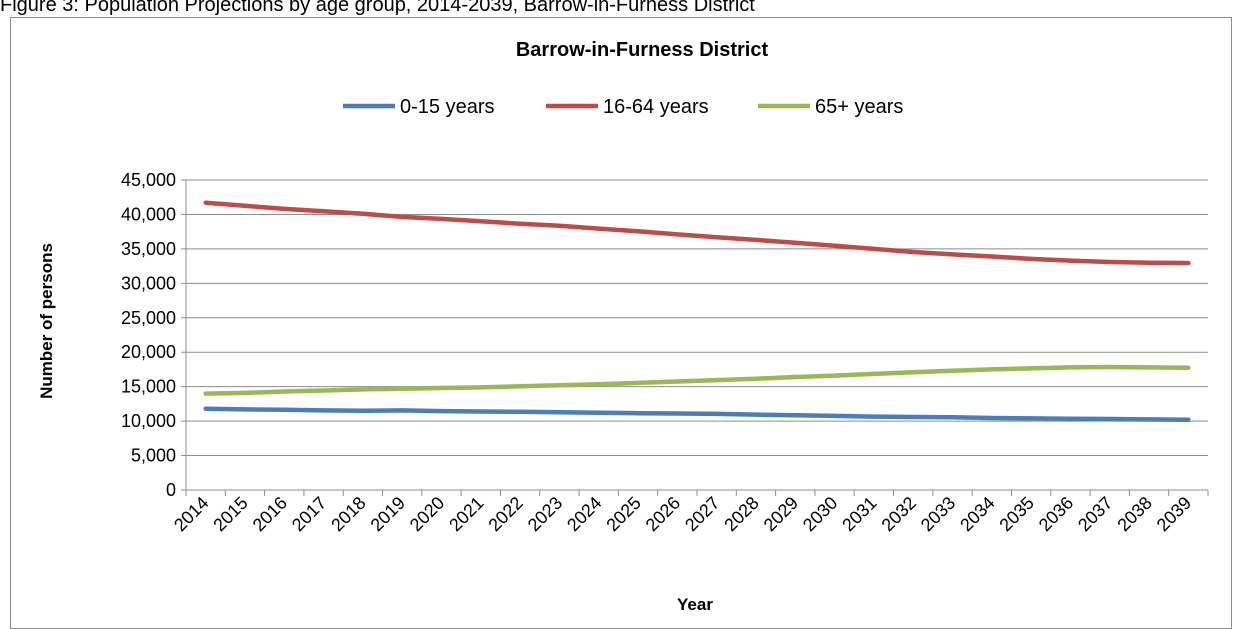 This screenshot has height=629, width=1241. What do you see at coordinates (584, 514) in the screenshot?
I see `x-tick-label: 2024` at bounding box center [584, 514].